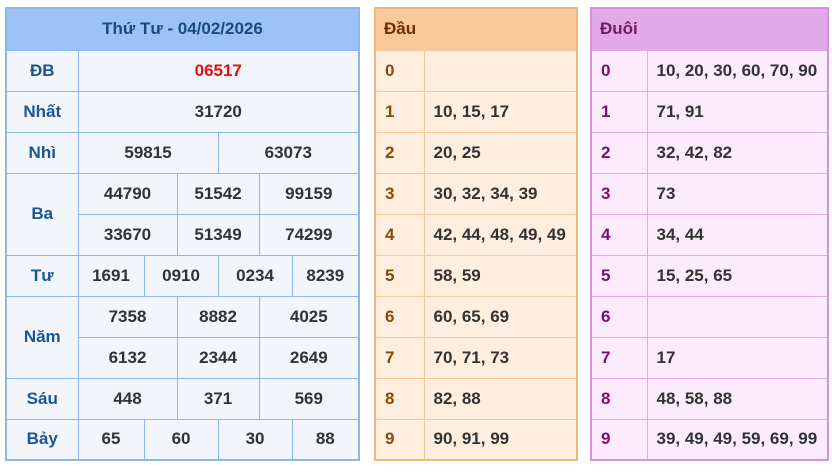 The image size is (832, 474). Describe the element at coordinates (127, 234) in the screenshot. I see `prize-number: 33670` at that location.